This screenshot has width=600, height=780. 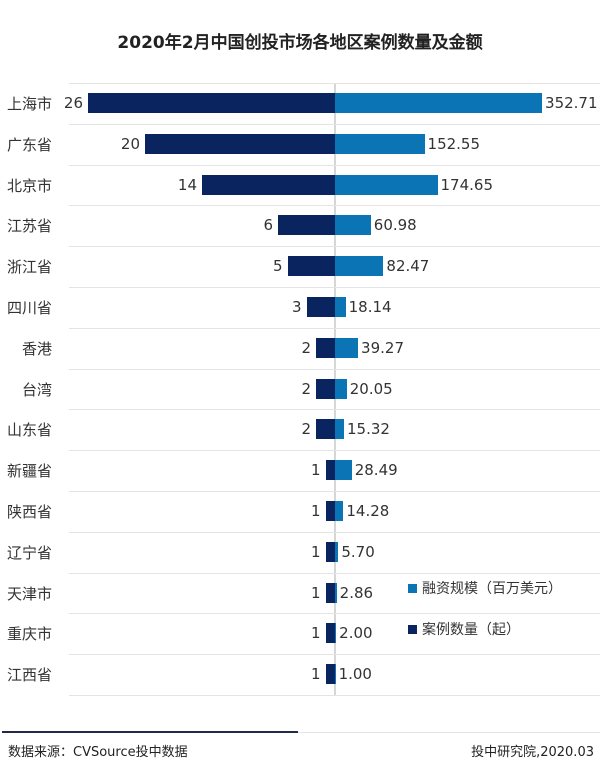 I want to click on legend-item-cases: 案例数量（起）, so click(x=464, y=630).